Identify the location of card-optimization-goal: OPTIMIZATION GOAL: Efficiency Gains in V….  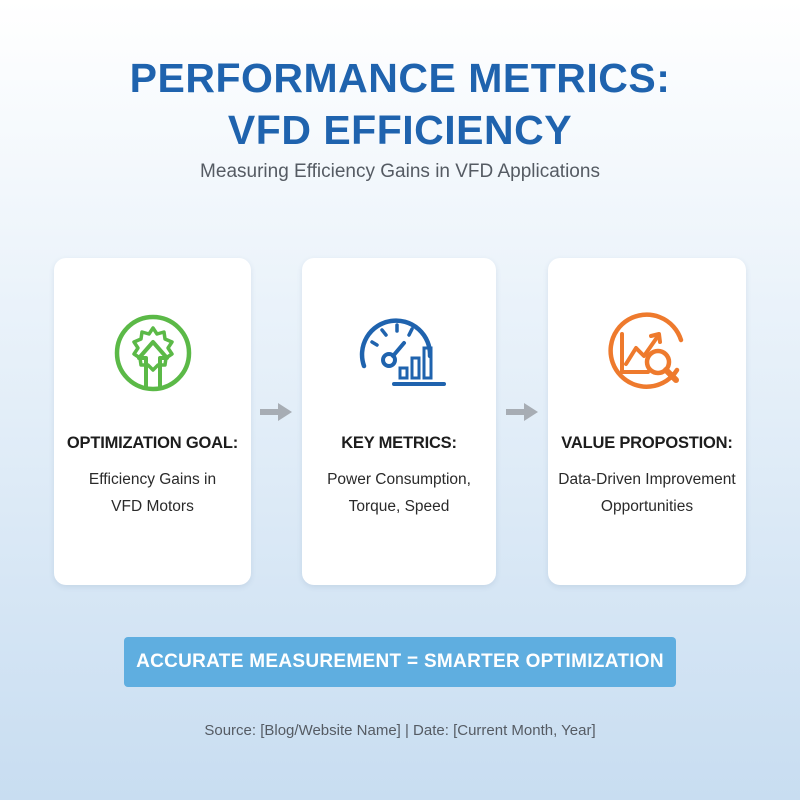
(152, 421).